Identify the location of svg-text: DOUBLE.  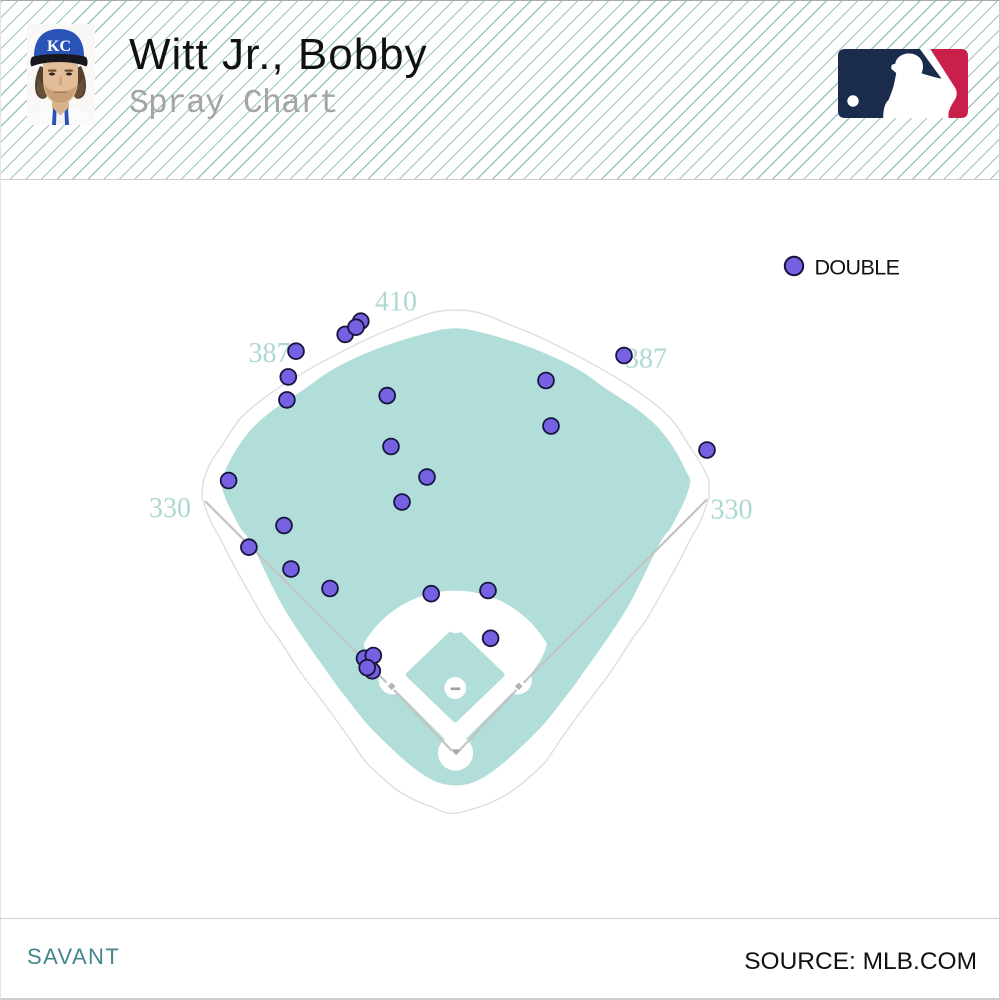
(857, 268).